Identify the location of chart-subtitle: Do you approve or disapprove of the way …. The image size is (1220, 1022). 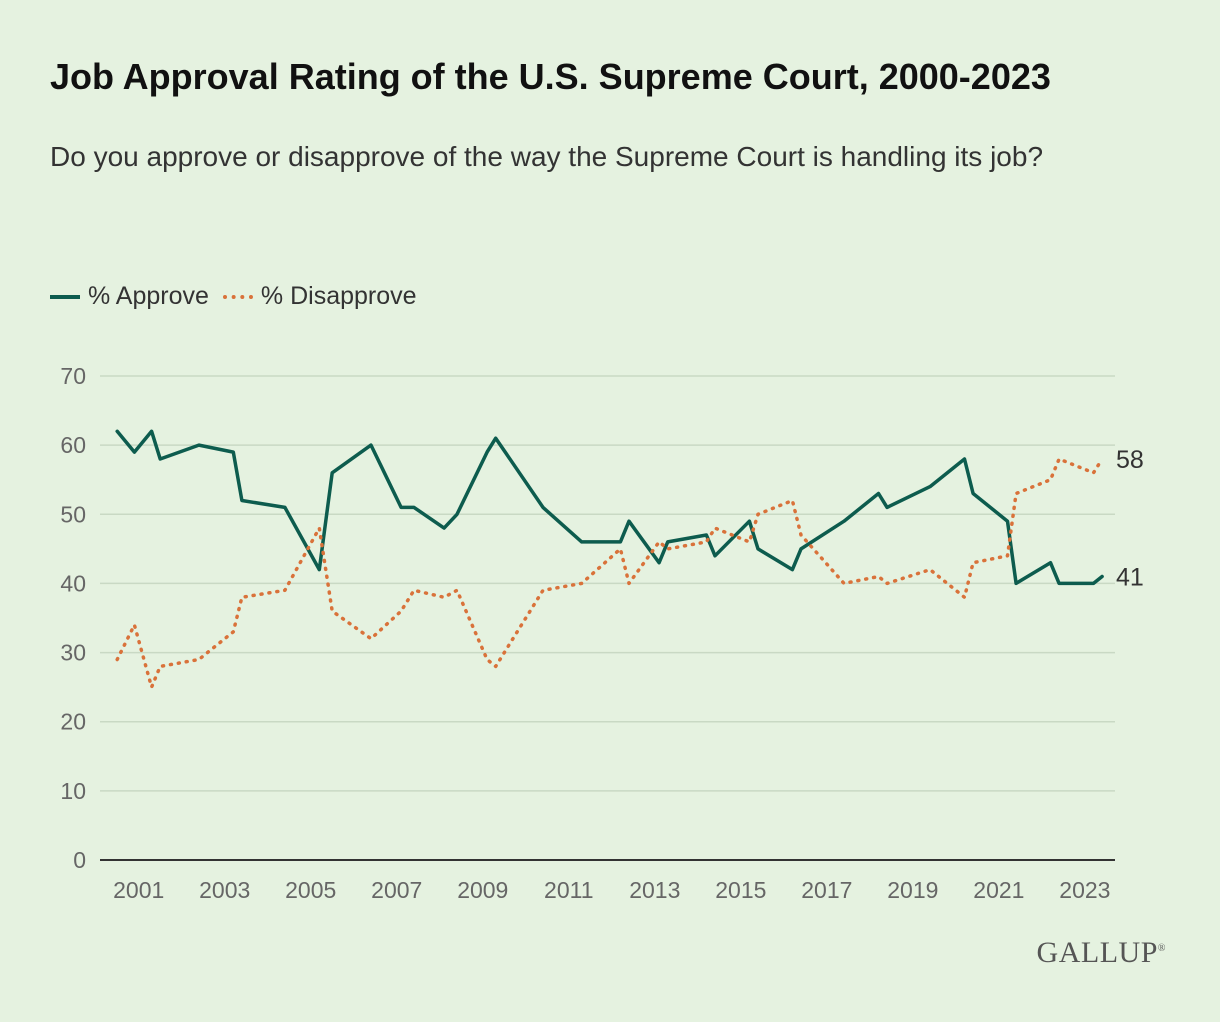
(547, 156).